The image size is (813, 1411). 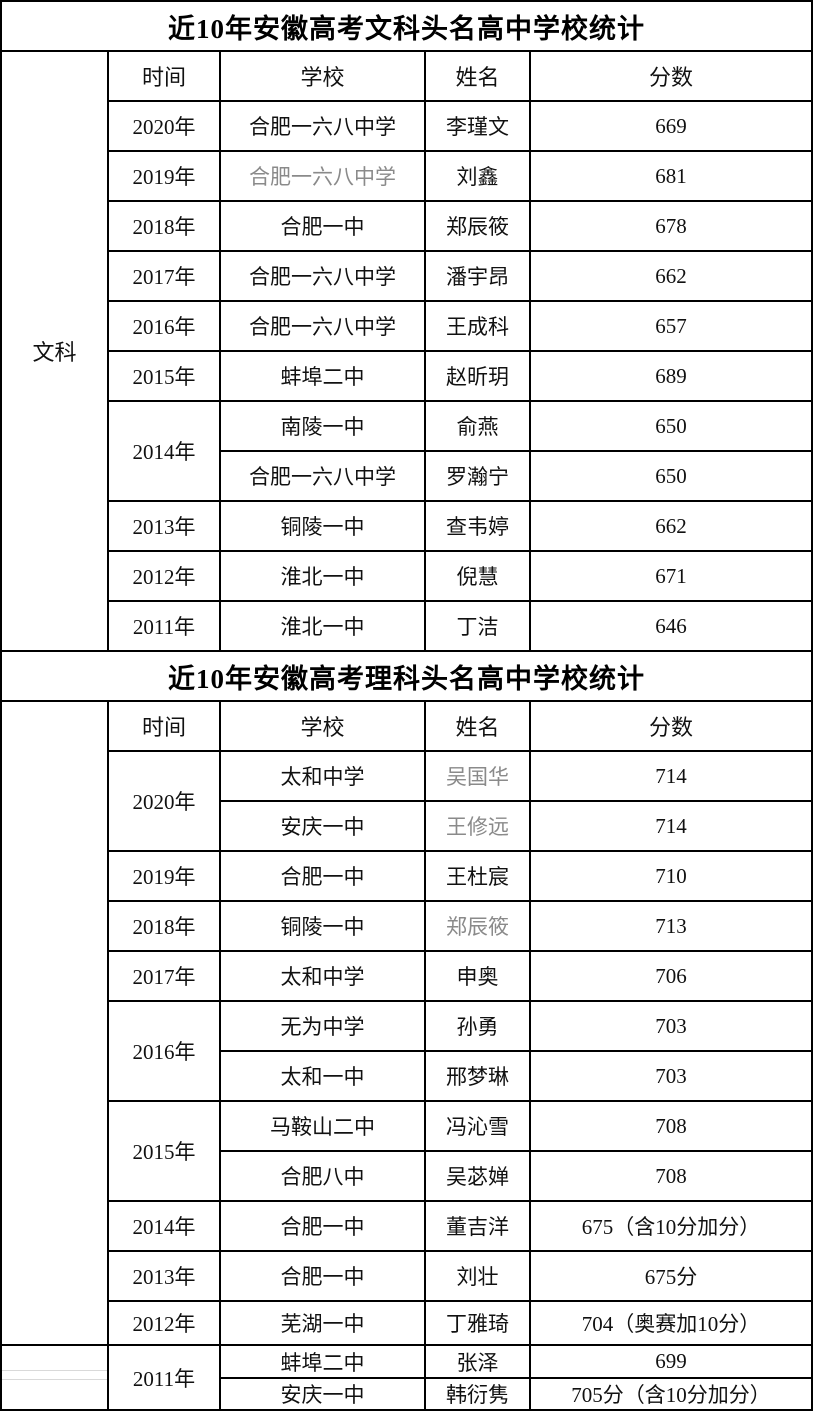 What do you see at coordinates (477, 426) in the screenshot?
I see `name-cell: 俞燕` at bounding box center [477, 426].